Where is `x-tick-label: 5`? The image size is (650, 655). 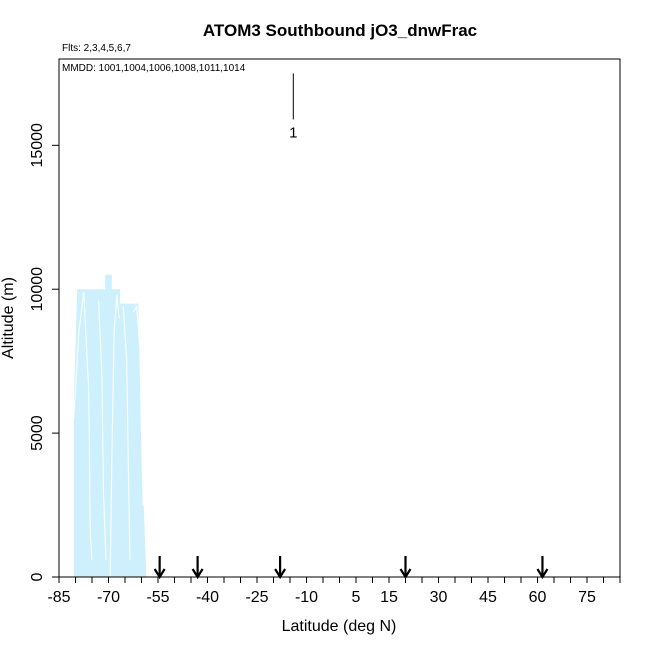
x-tick-label: 5 is located at coordinates (356, 597).